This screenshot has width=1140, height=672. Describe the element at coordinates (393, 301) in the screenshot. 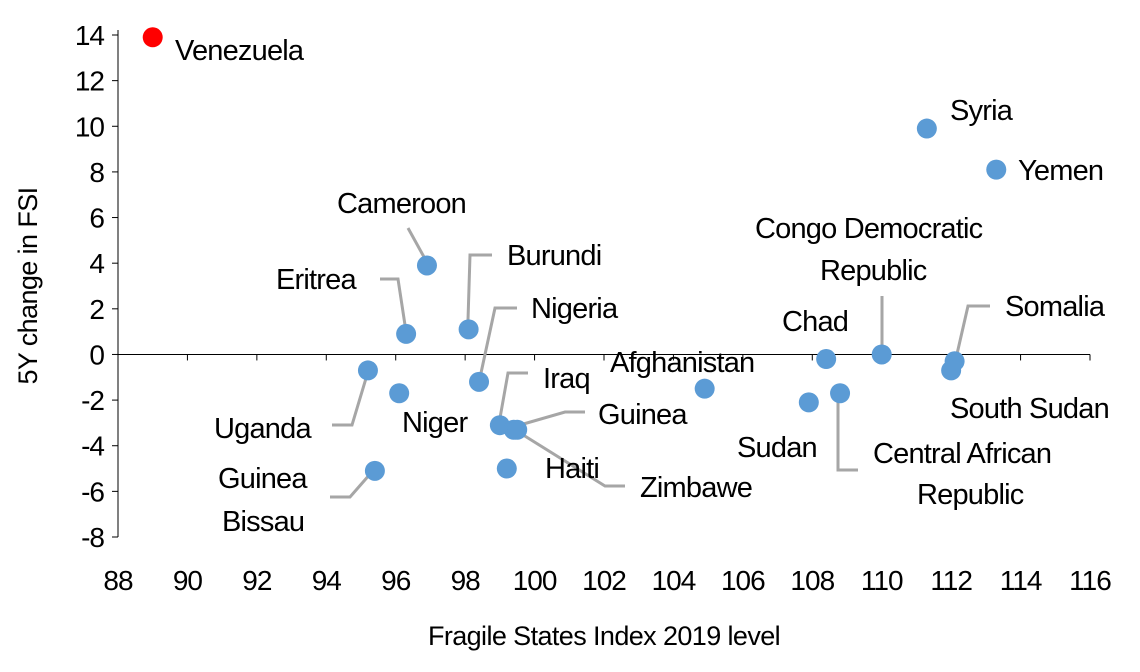

I see `leader-line-eritrea` at that location.